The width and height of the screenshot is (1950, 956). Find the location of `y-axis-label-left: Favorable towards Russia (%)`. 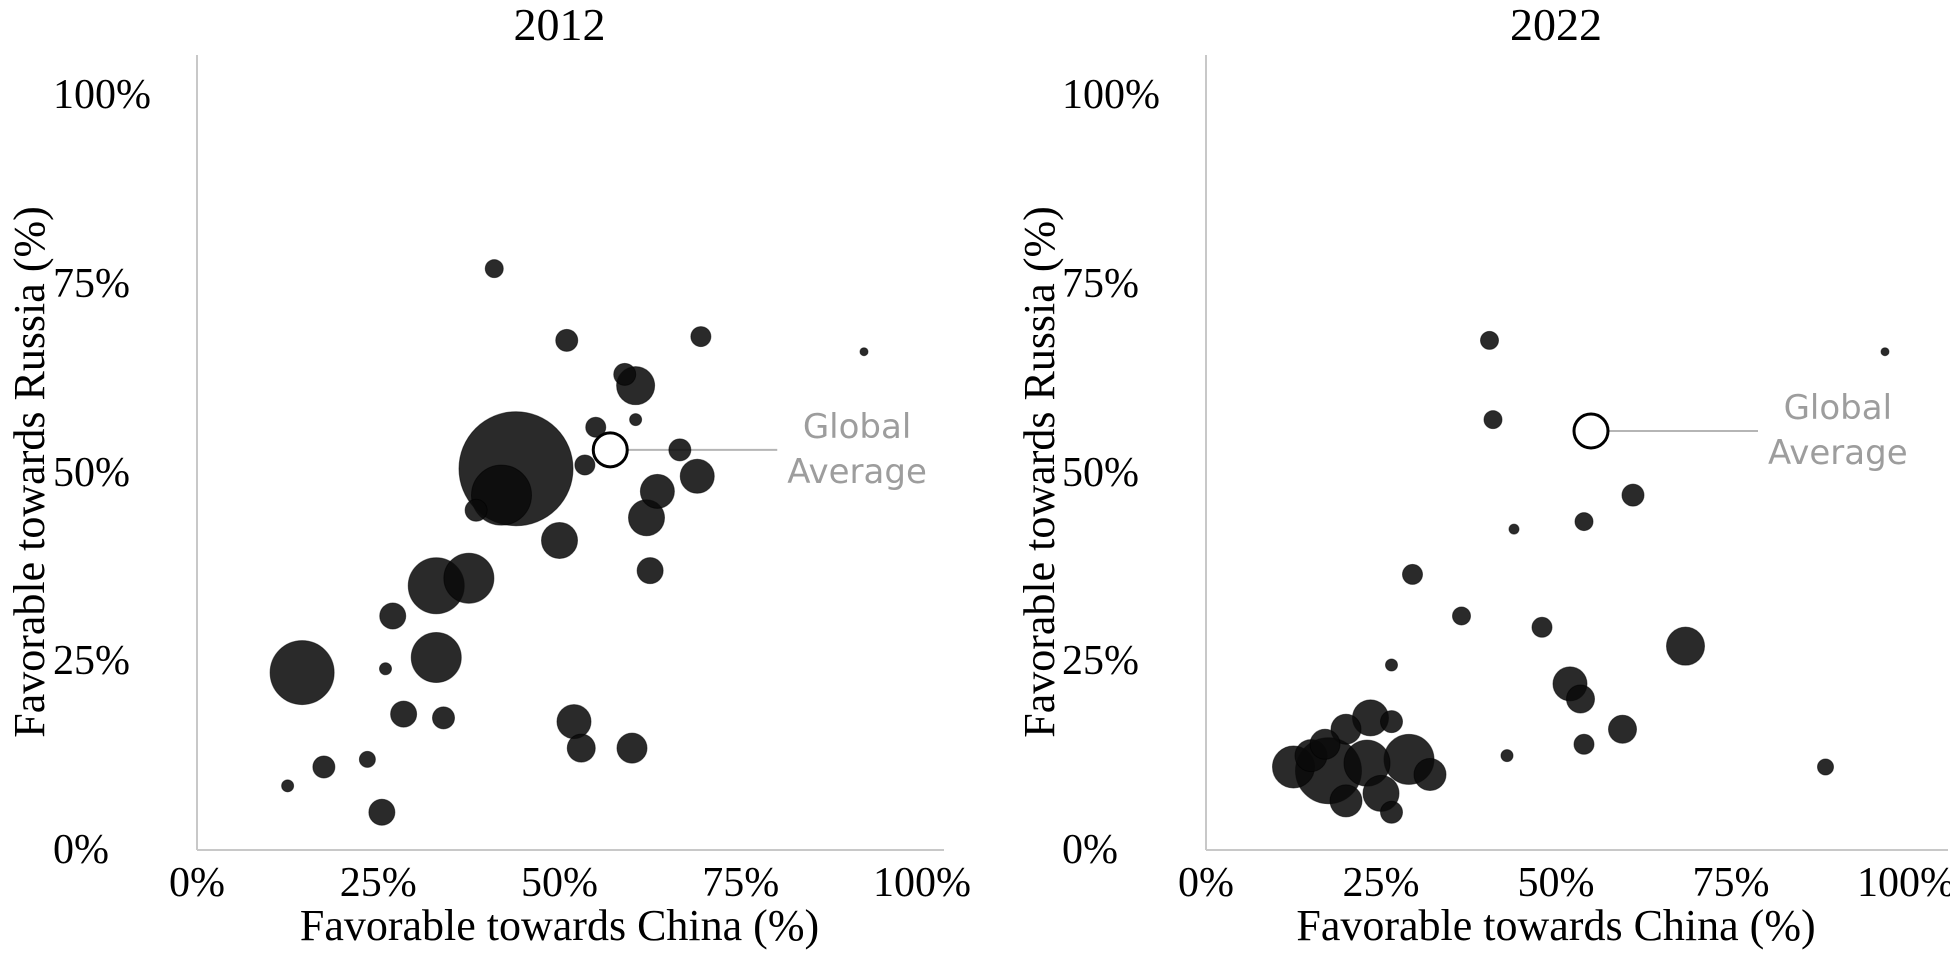

y-axis-label-left: Favorable towards Russia (%) is located at coordinates (29, 472).